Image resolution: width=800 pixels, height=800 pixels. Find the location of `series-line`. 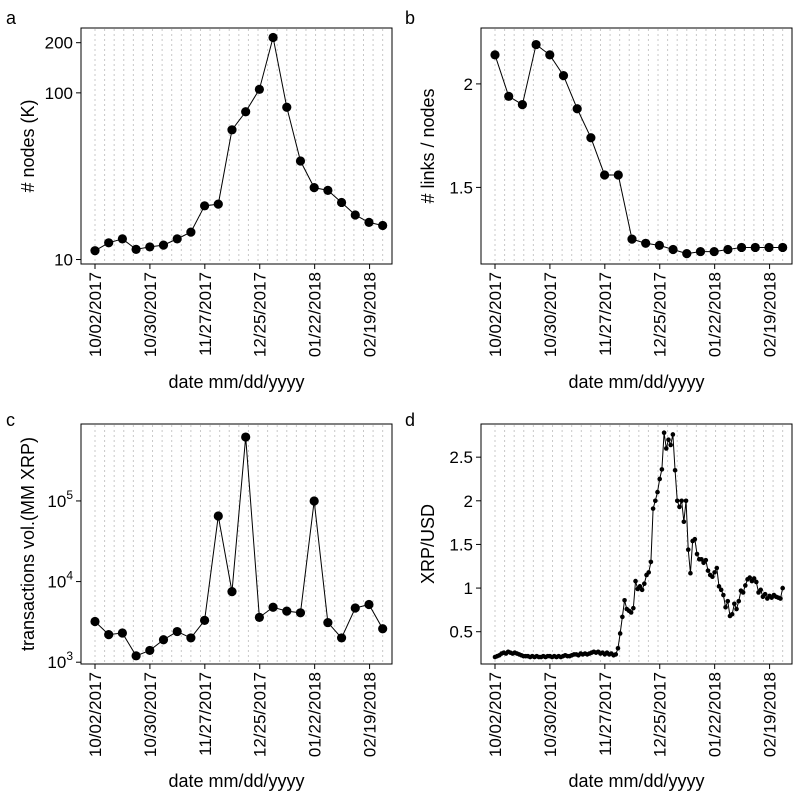

series-line is located at coordinates (238, 144).